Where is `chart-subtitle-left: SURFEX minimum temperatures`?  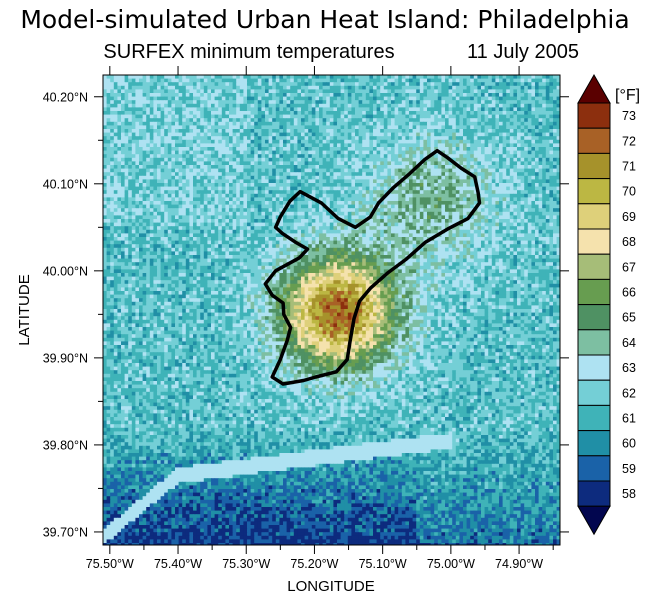
chart-subtitle-left: SURFEX minimum temperatures is located at coordinates (248, 52).